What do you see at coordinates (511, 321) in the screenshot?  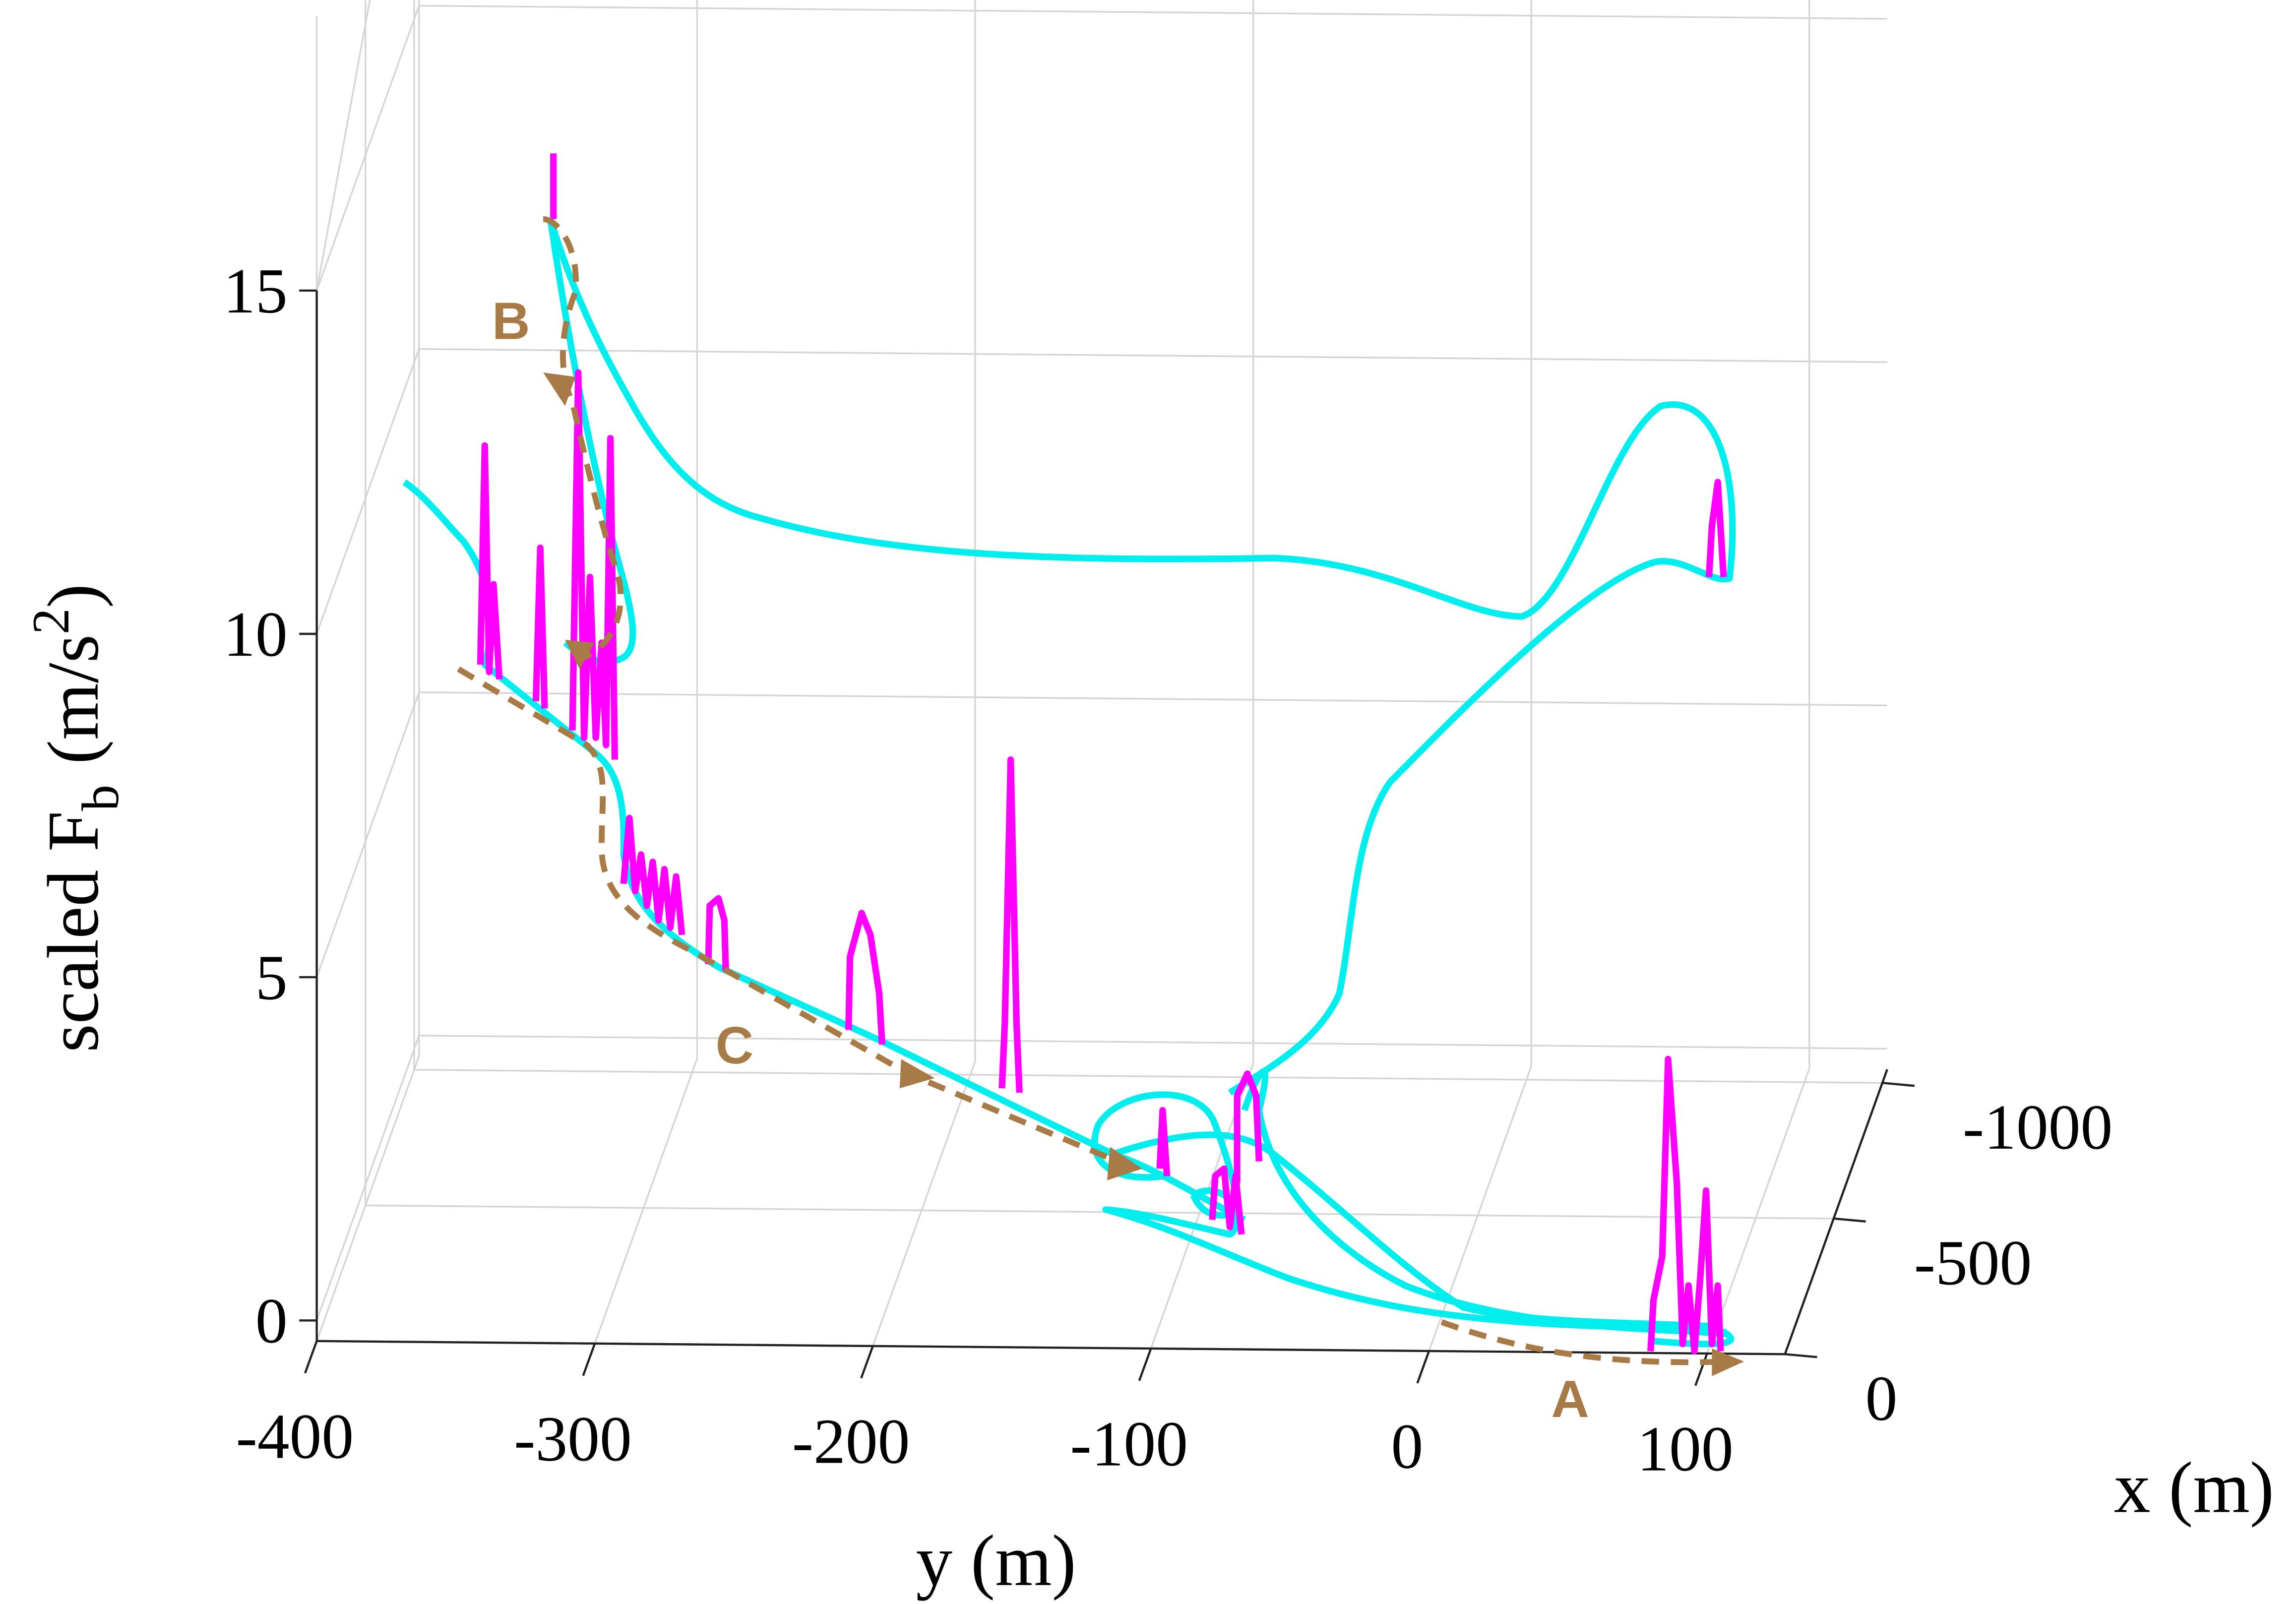 I see `annotation: B` at bounding box center [511, 321].